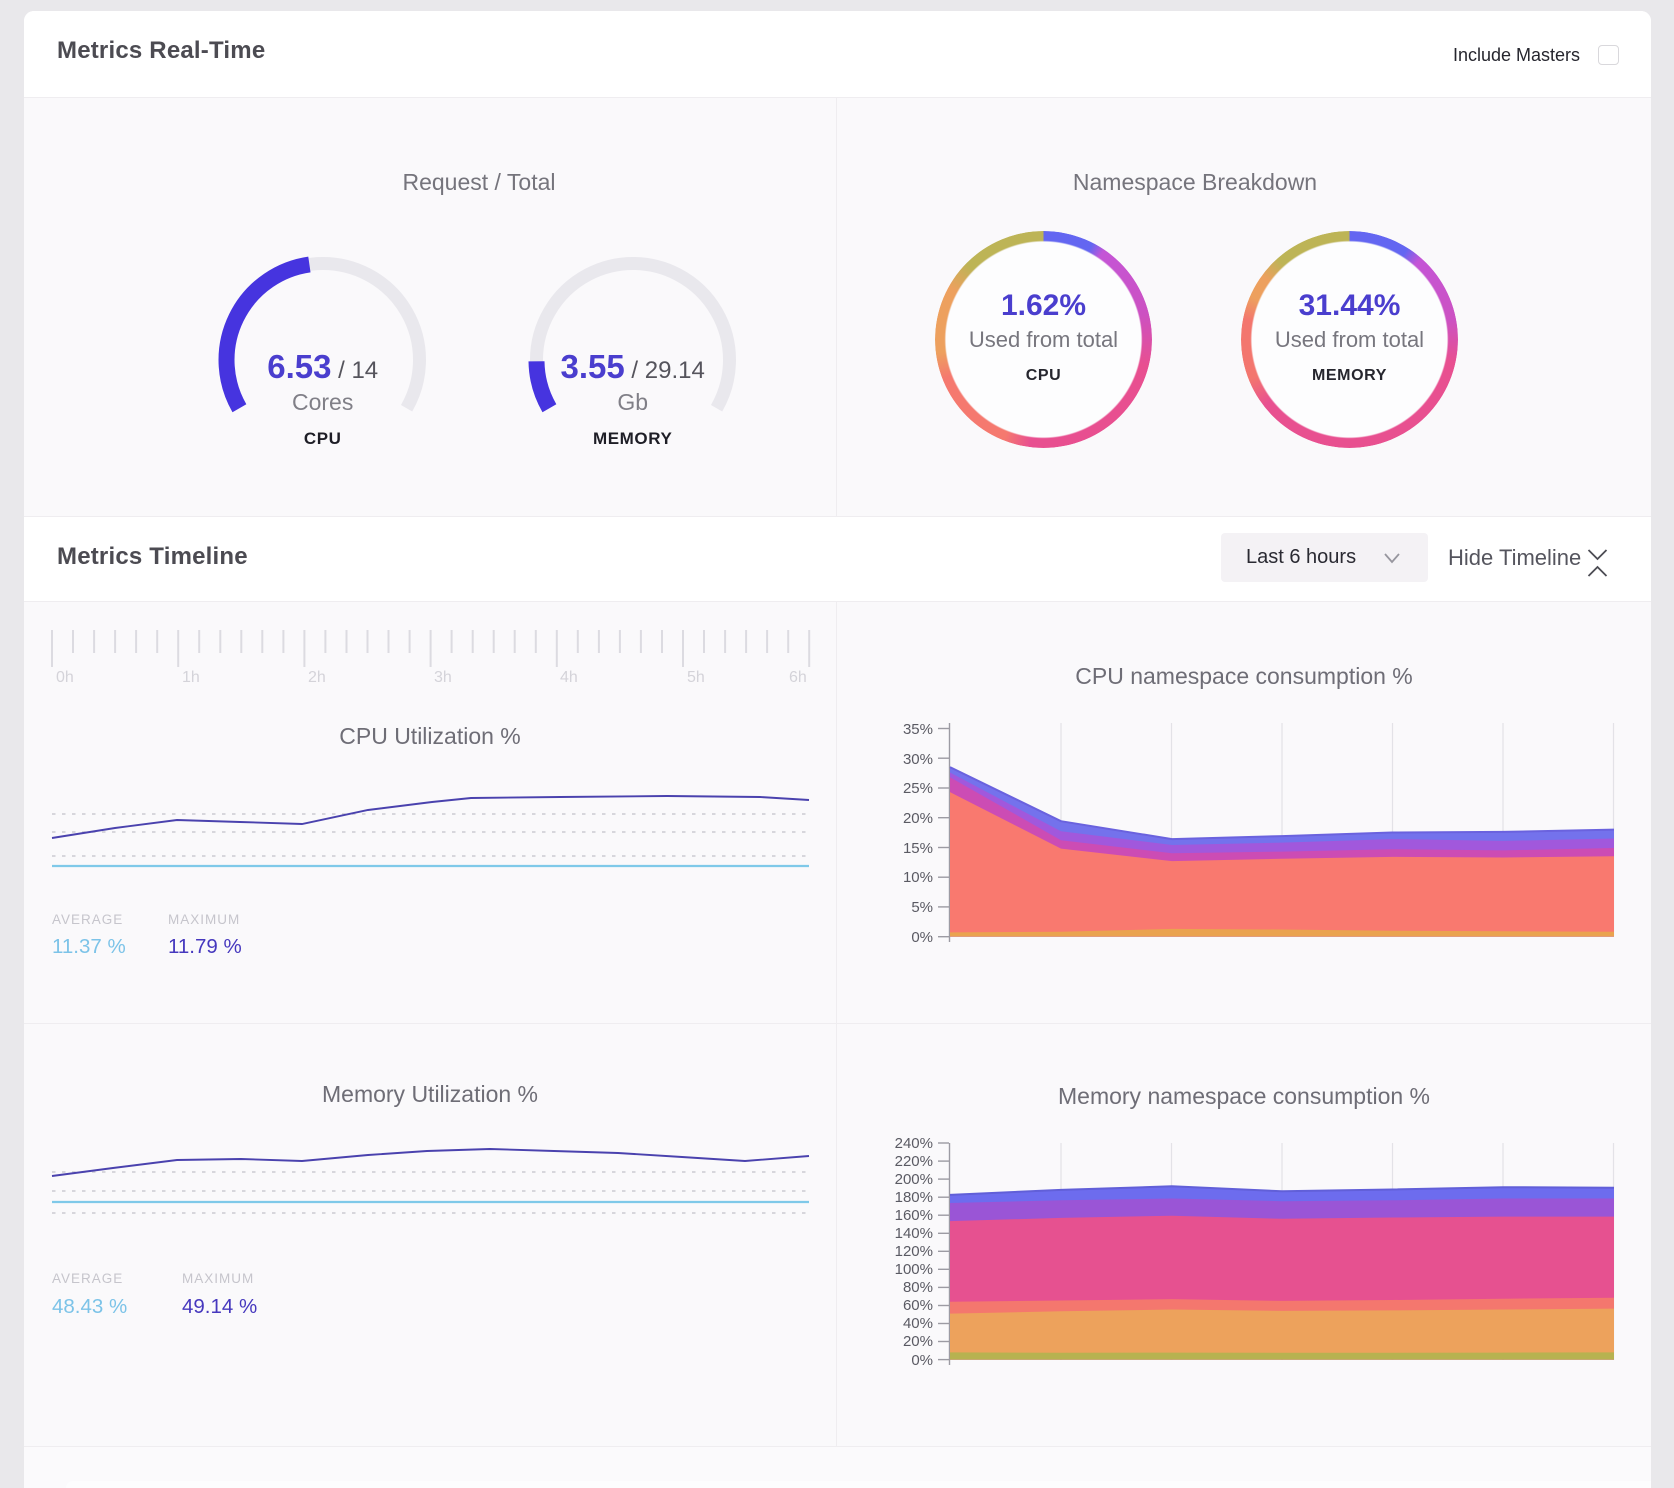 The image size is (1674, 1488). What do you see at coordinates (89, 946) in the screenshot?
I see `svg-text: 11.37 %` at bounding box center [89, 946].